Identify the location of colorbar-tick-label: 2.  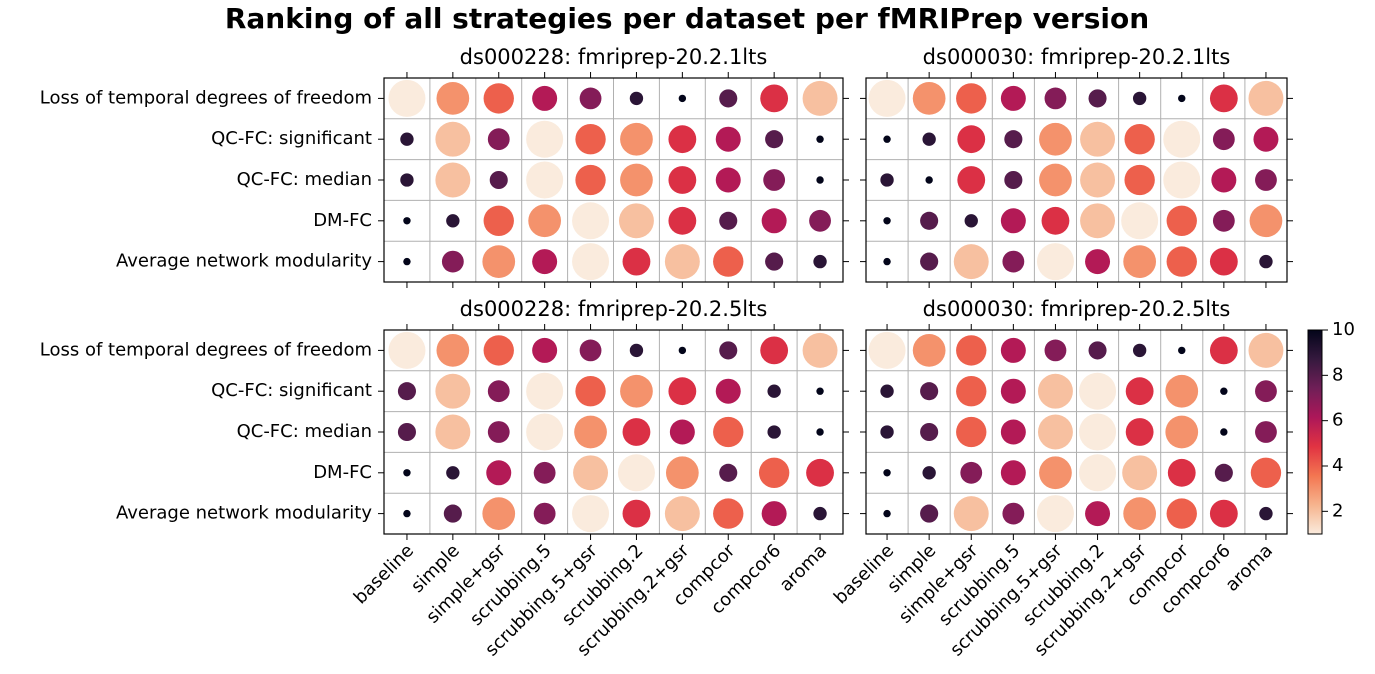
(1337, 510).